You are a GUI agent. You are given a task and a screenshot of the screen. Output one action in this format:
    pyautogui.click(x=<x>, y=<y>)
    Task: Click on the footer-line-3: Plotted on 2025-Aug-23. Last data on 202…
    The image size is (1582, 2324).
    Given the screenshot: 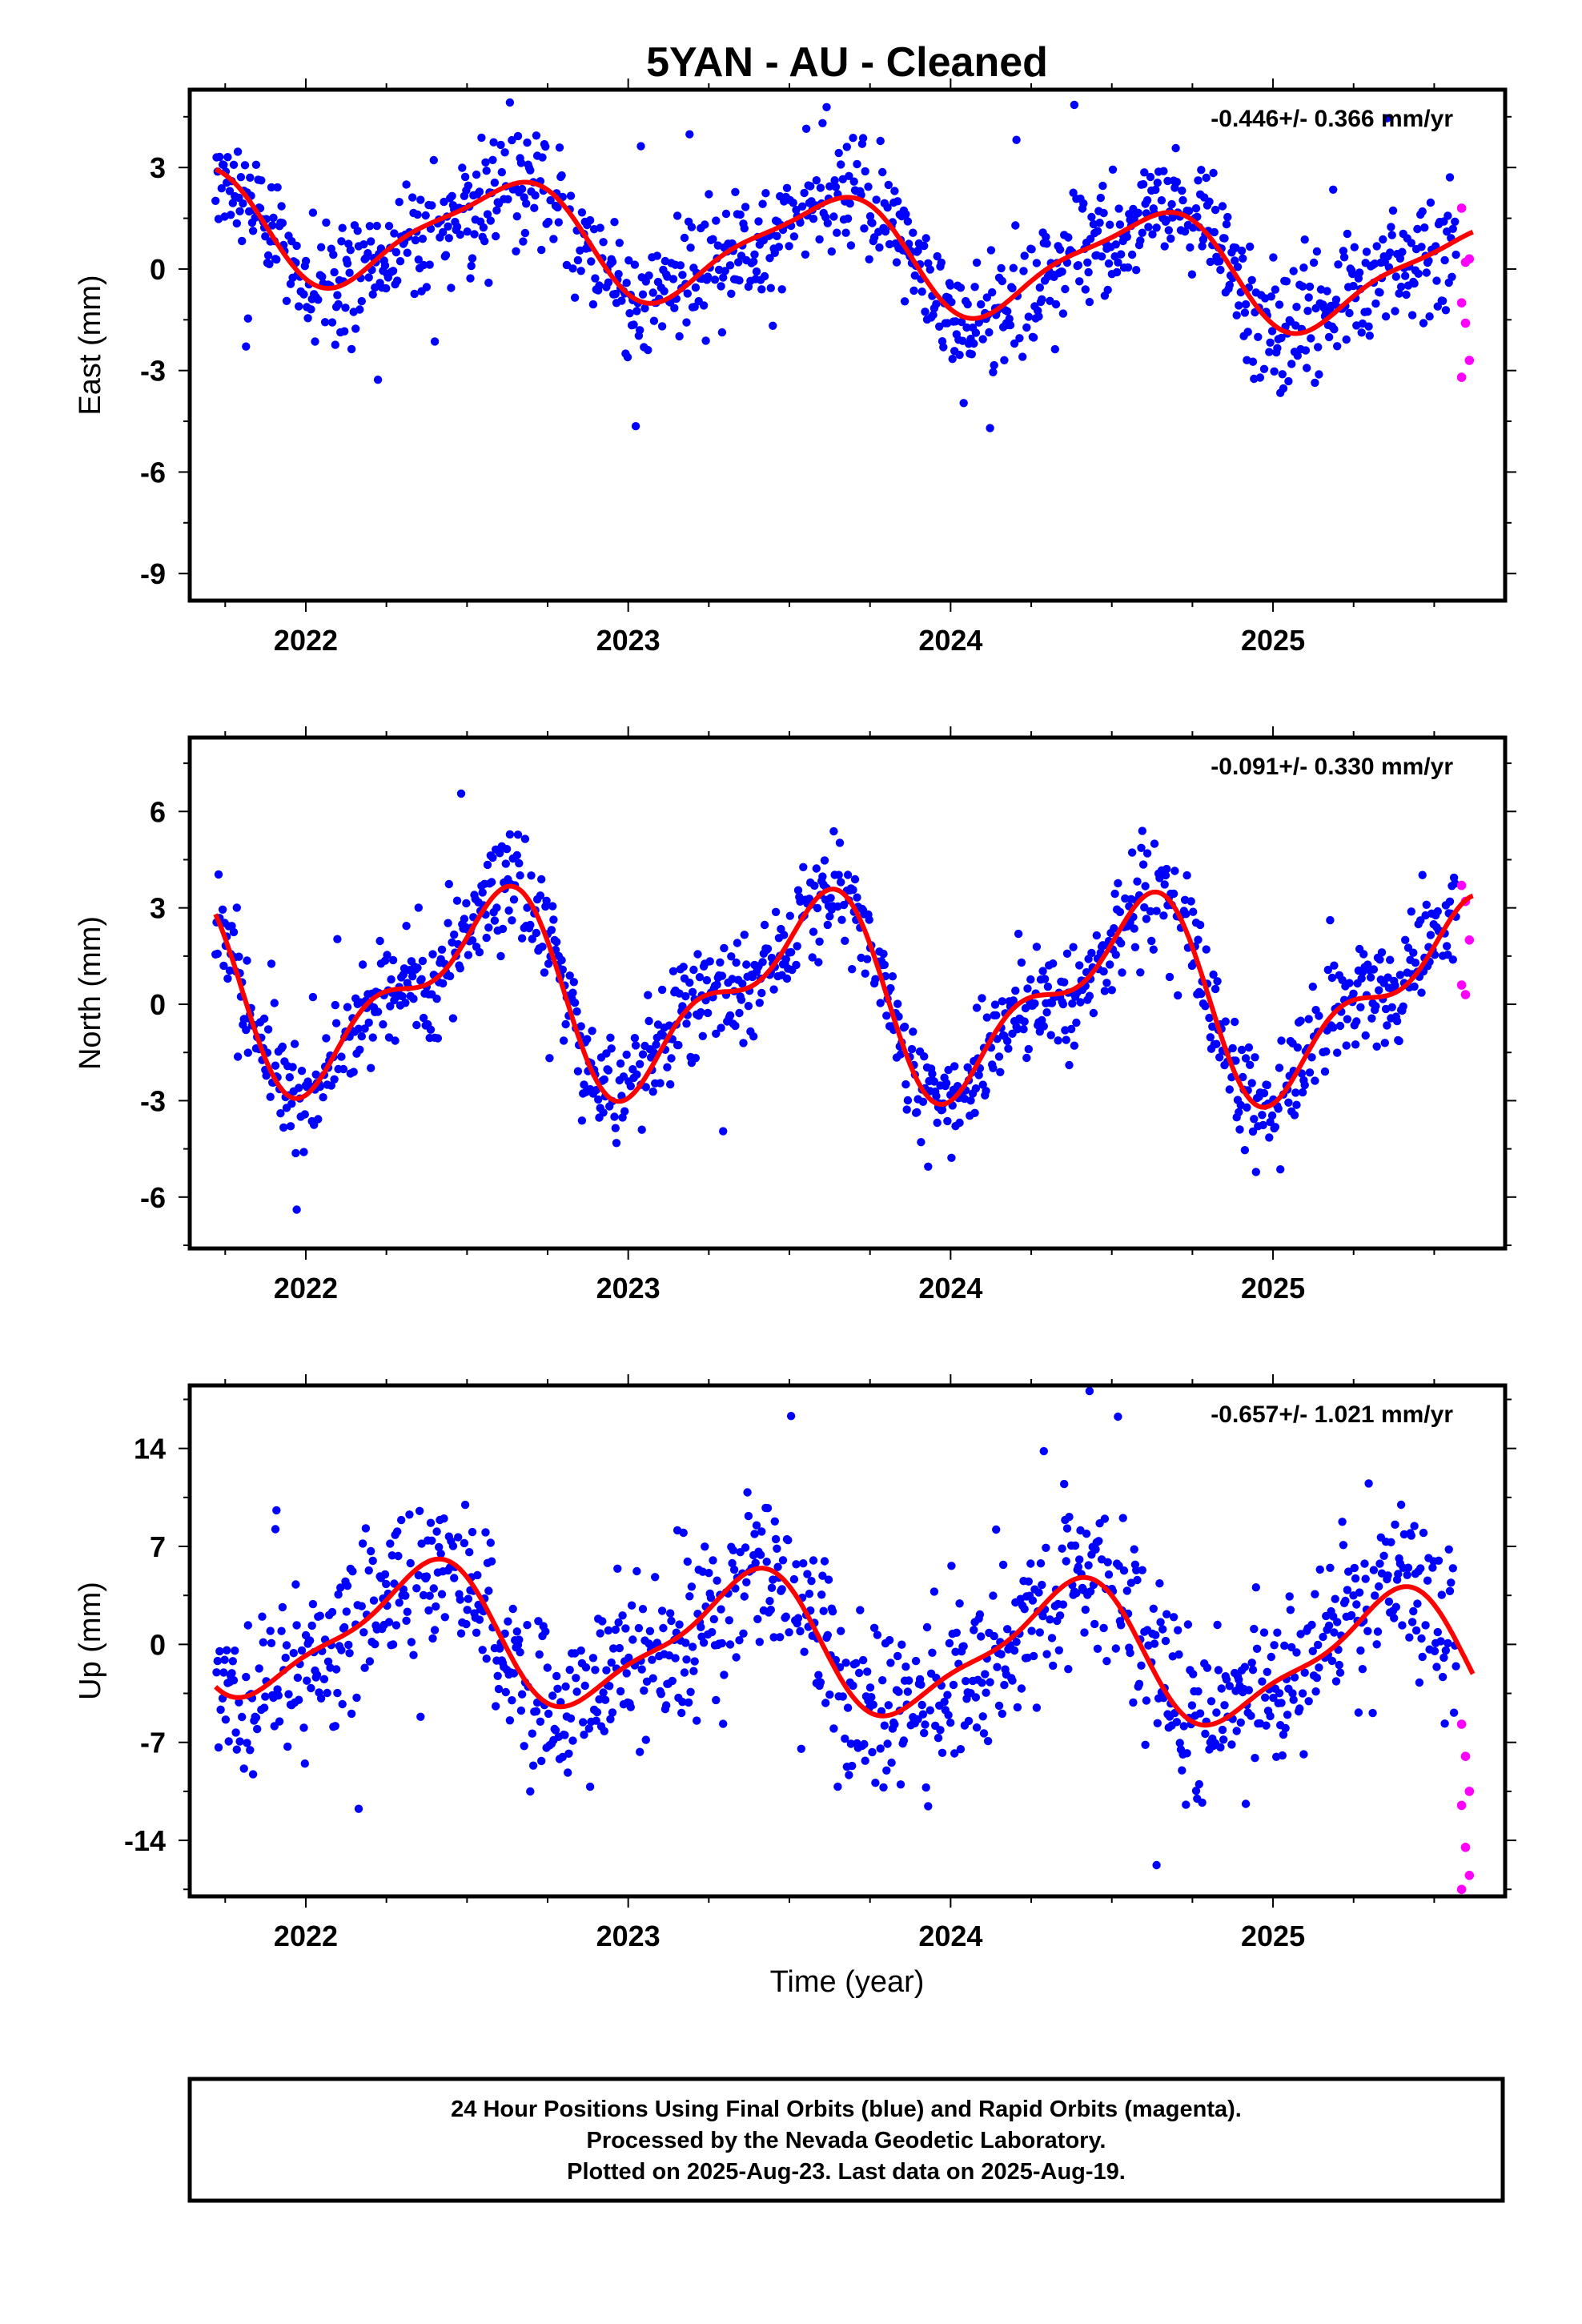 What is the action you would take?
    pyautogui.click(x=847, y=2172)
    